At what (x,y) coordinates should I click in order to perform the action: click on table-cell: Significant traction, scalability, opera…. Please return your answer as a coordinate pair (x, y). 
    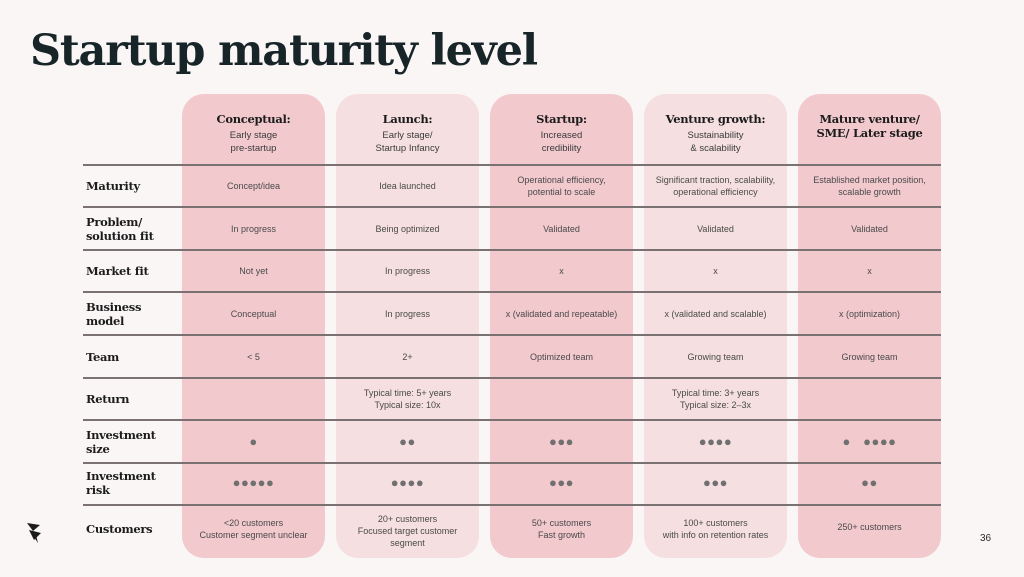
    Looking at the image, I should click on (715, 186).